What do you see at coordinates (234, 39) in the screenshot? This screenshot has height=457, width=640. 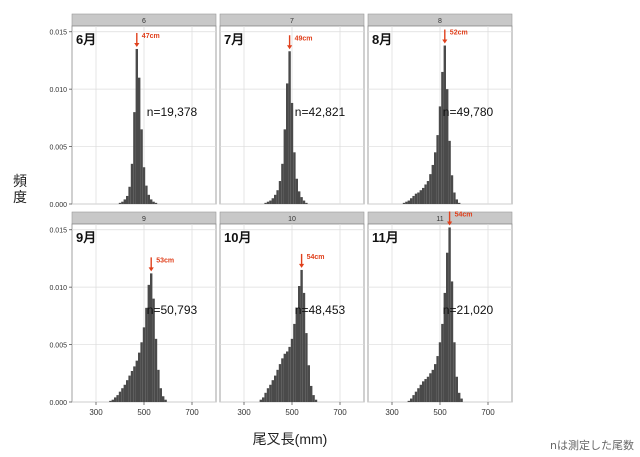 I see `month-label: 7月` at bounding box center [234, 39].